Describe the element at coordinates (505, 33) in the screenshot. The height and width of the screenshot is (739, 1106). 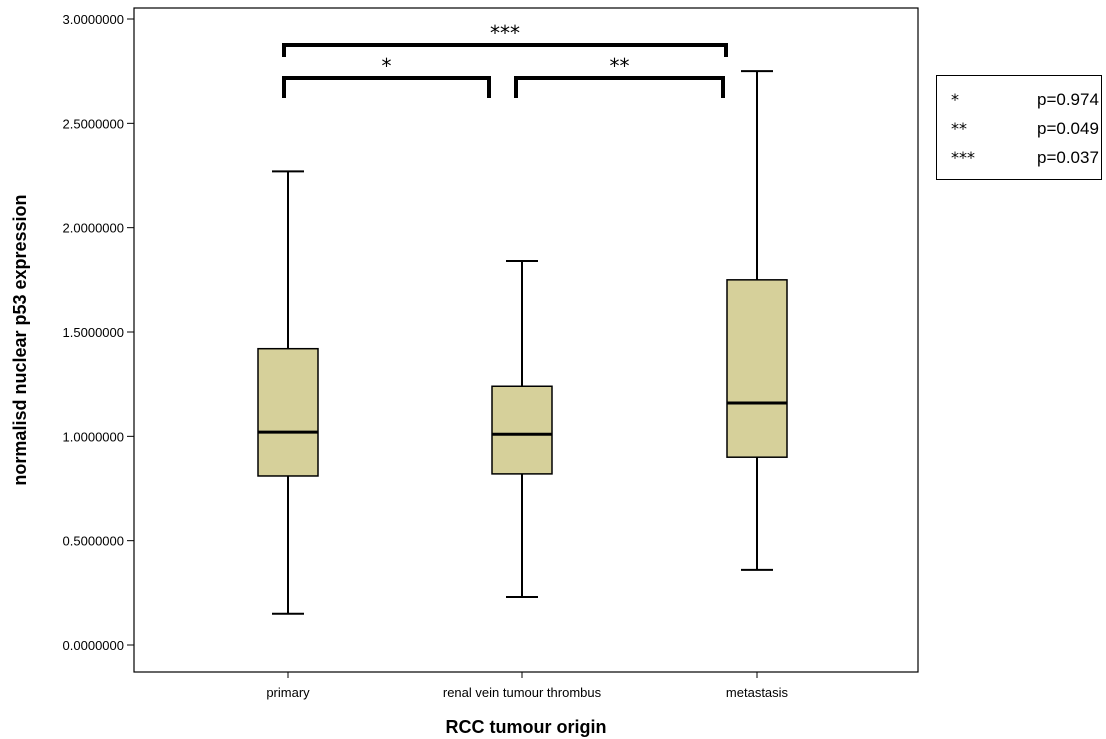
I see `significance-label: ***` at that location.